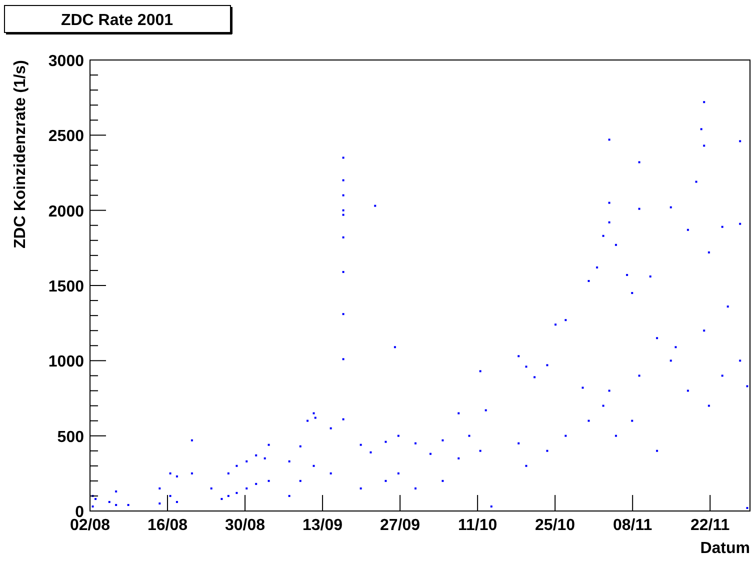 Image resolution: width=755 pixels, height=564 pixels. Describe the element at coordinates (117, 20) in the screenshot. I see `chart-title: ZDC Rate 2001` at that location.